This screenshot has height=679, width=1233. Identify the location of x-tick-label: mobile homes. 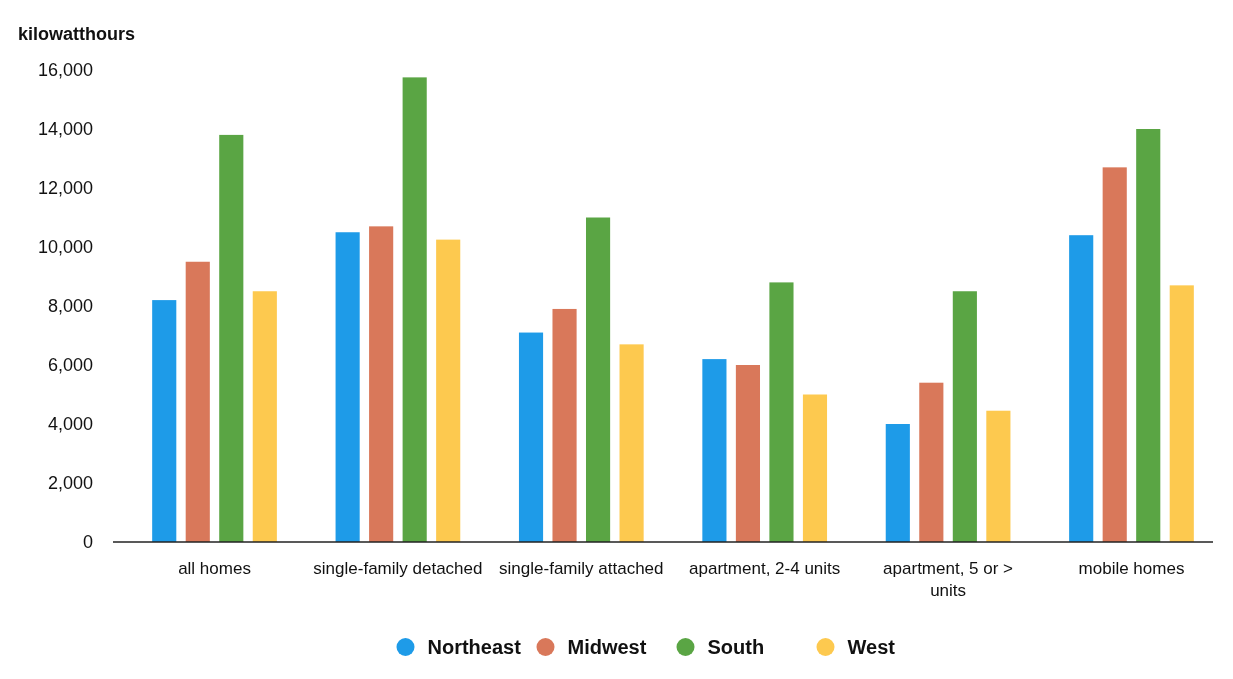
(1131, 568).